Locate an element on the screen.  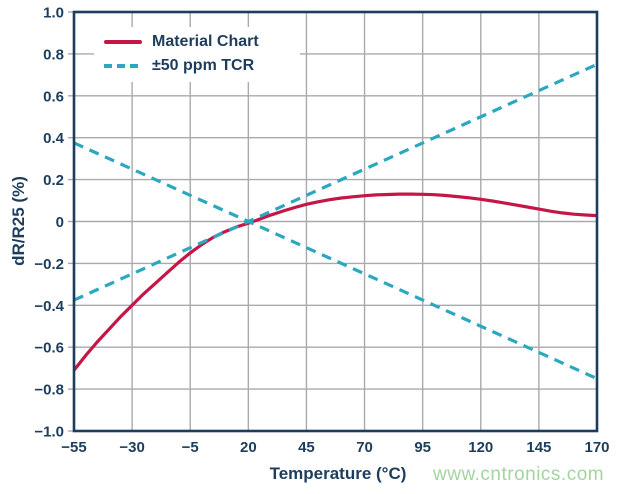
y-tick-label: −0.6 is located at coordinates (49, 348).